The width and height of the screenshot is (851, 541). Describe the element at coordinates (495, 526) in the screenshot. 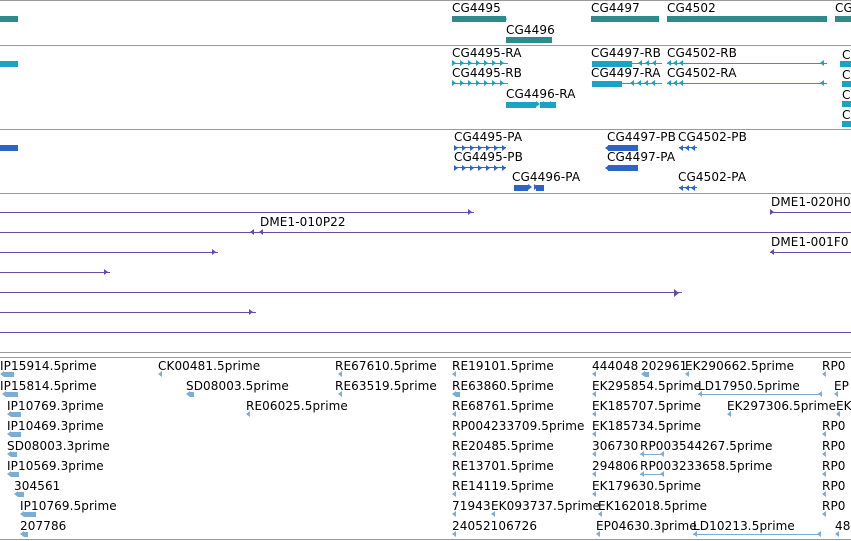

I see `est-label: 24052106726` at that location.